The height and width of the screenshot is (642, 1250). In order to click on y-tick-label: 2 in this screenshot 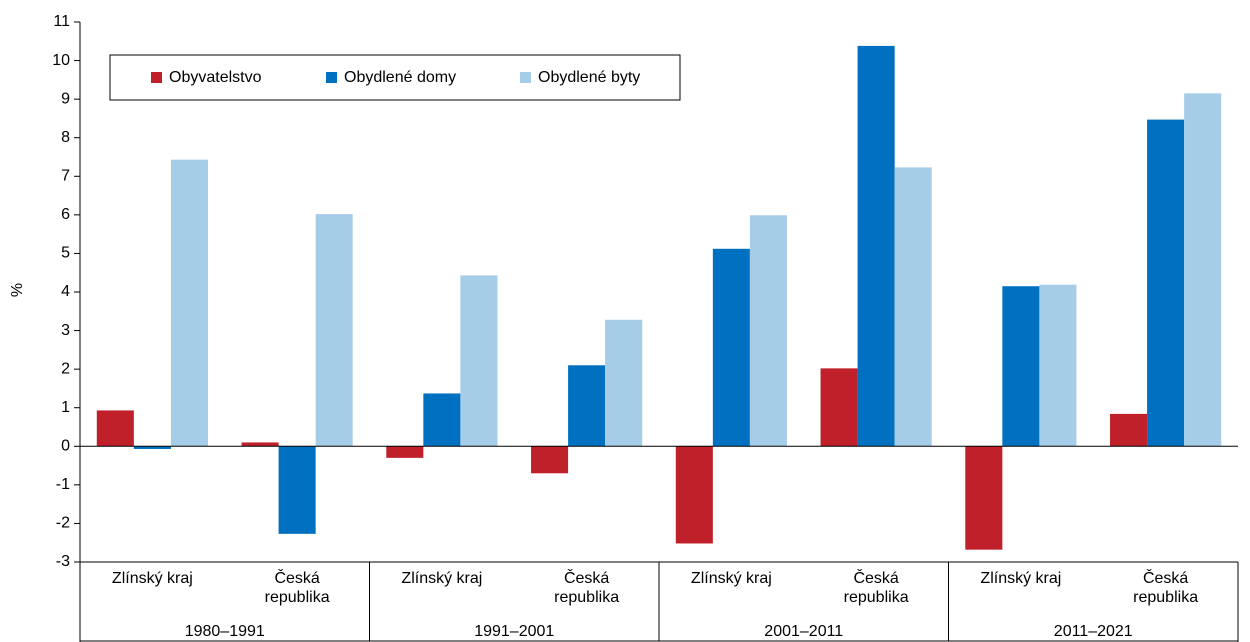, I will do `click(65, 368)`.